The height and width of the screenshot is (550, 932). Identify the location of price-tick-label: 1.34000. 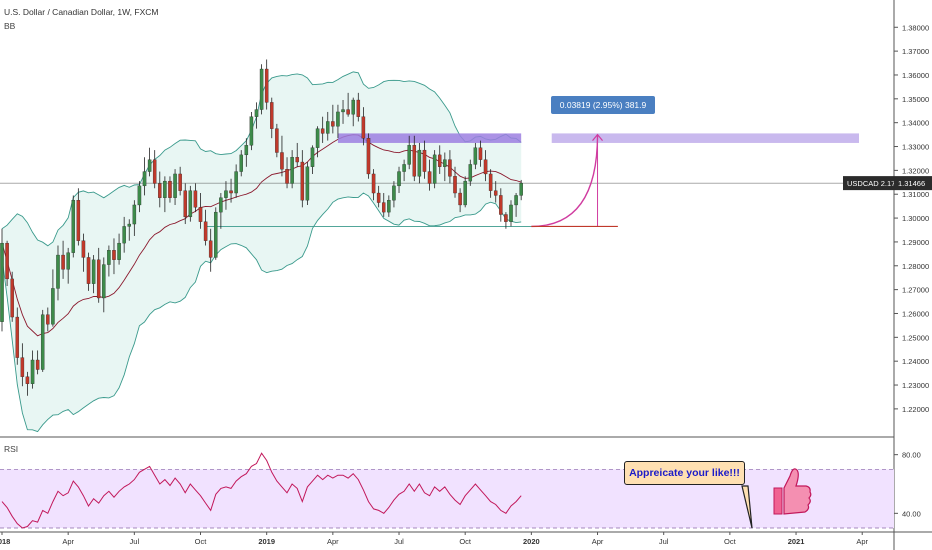
(915, 123).